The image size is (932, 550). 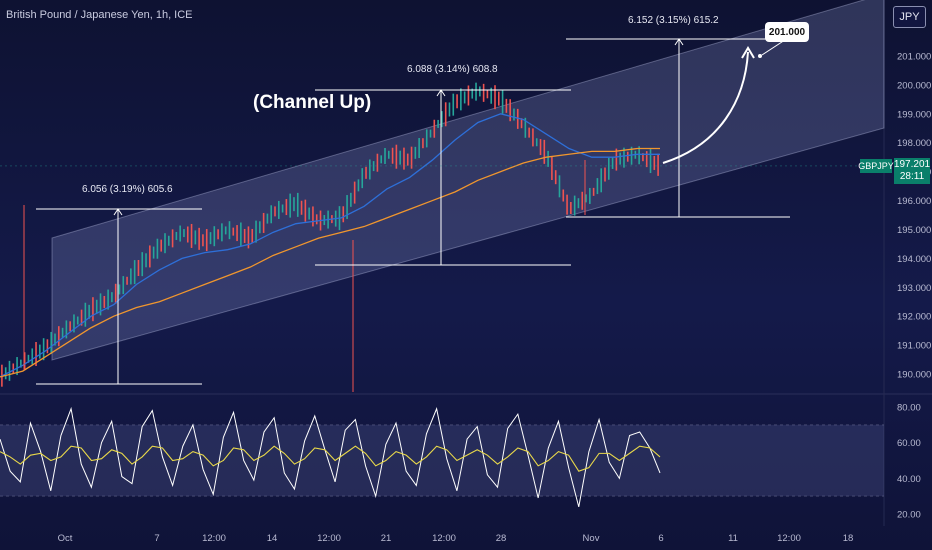 I want to click on y-tick-label: 195.000, so click(x=914, y=230).